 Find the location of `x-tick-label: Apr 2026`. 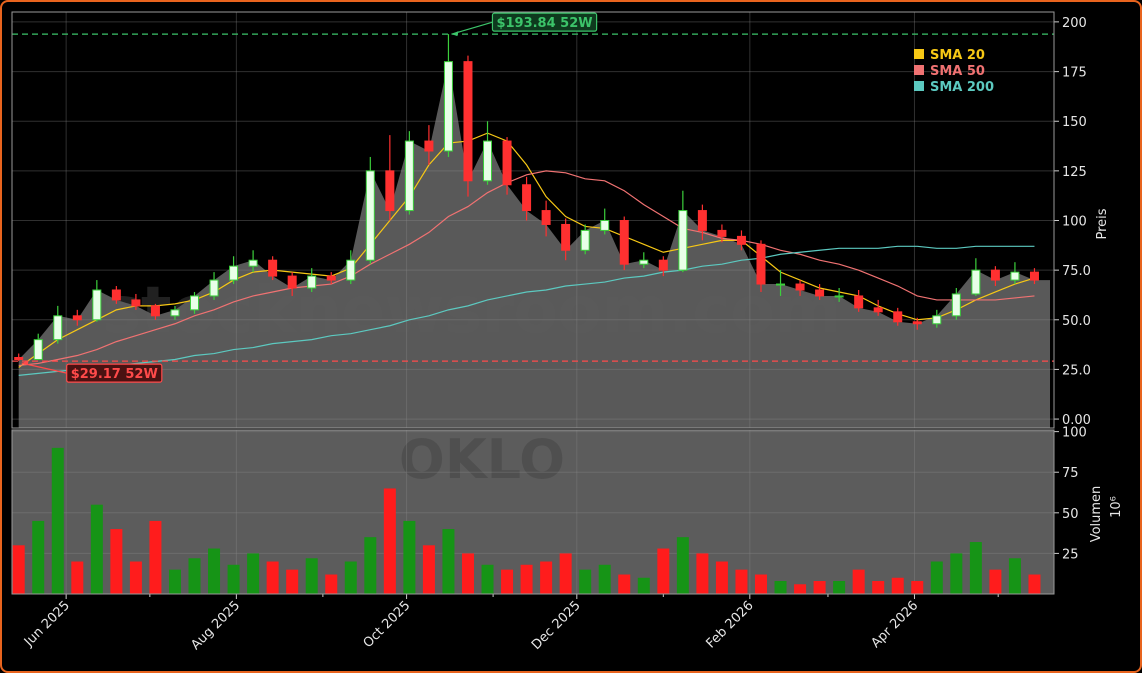

x-tick-label: Apr 2026 is located at coordinates (894, 624).